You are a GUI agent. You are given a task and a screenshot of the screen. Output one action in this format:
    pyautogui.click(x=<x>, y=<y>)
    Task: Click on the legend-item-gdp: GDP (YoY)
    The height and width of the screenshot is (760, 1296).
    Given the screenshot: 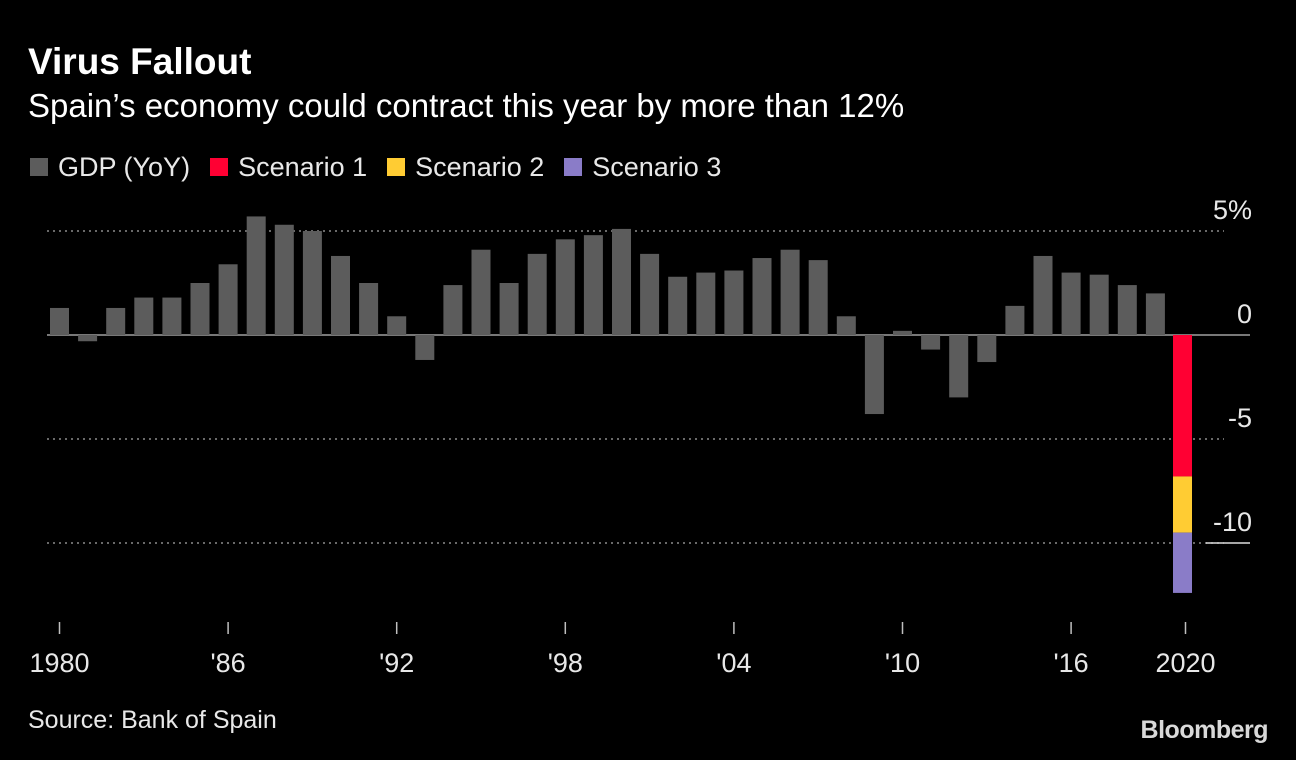 What is the action you would take?
    pyautogui.click(x=110, y=167)
    